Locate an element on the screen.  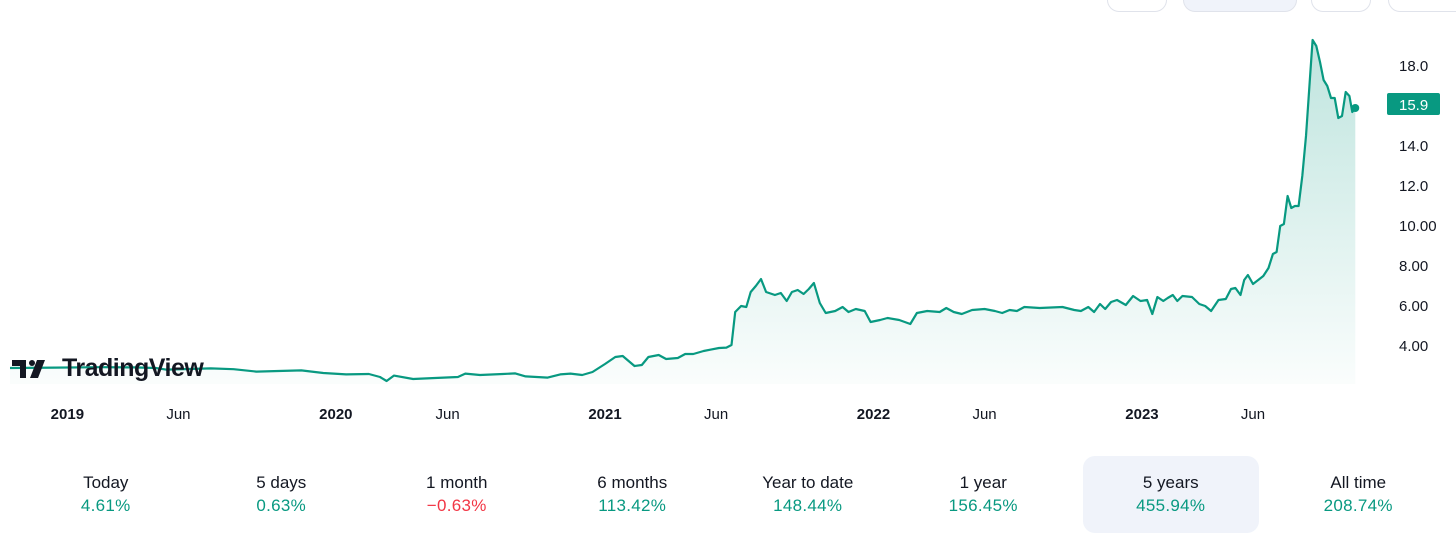
period-label: 1 year is located at coordinates (983, 482).